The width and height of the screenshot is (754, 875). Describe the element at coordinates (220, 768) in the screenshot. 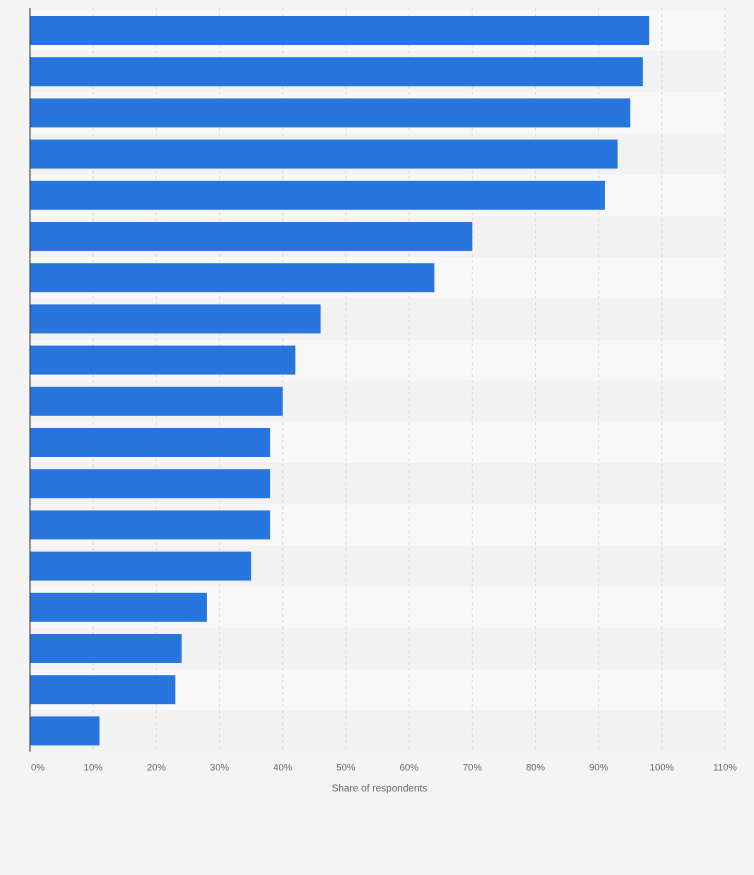

I see `x-tick-label-4: 30%` at that location.